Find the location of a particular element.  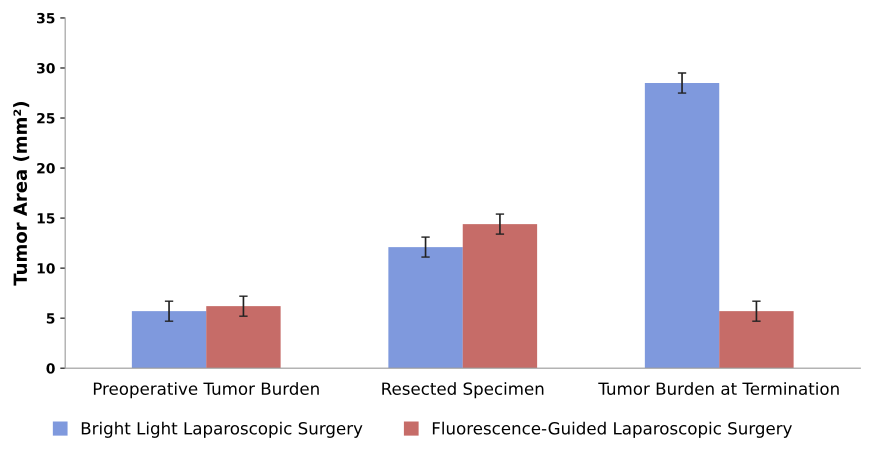

y-tick-label: 15 is located at coordinates (46, 218).